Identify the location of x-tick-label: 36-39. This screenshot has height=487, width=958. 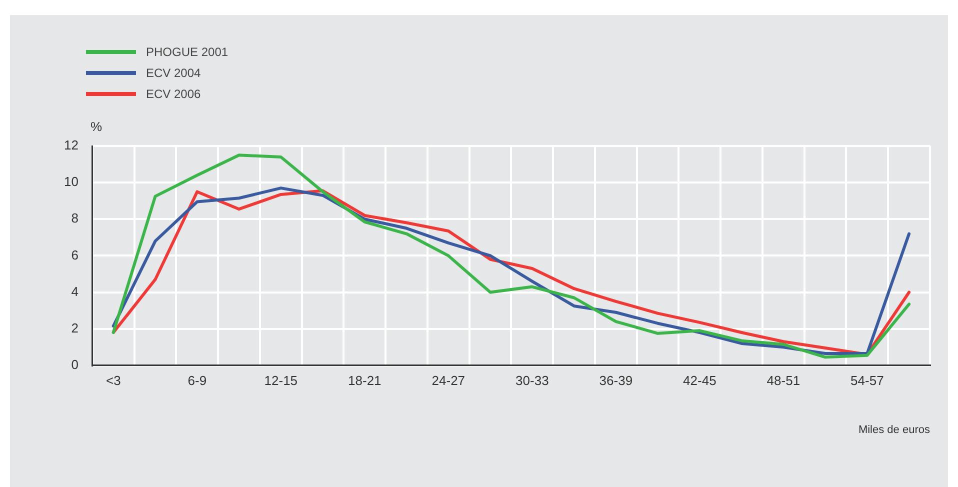
(616, 380).